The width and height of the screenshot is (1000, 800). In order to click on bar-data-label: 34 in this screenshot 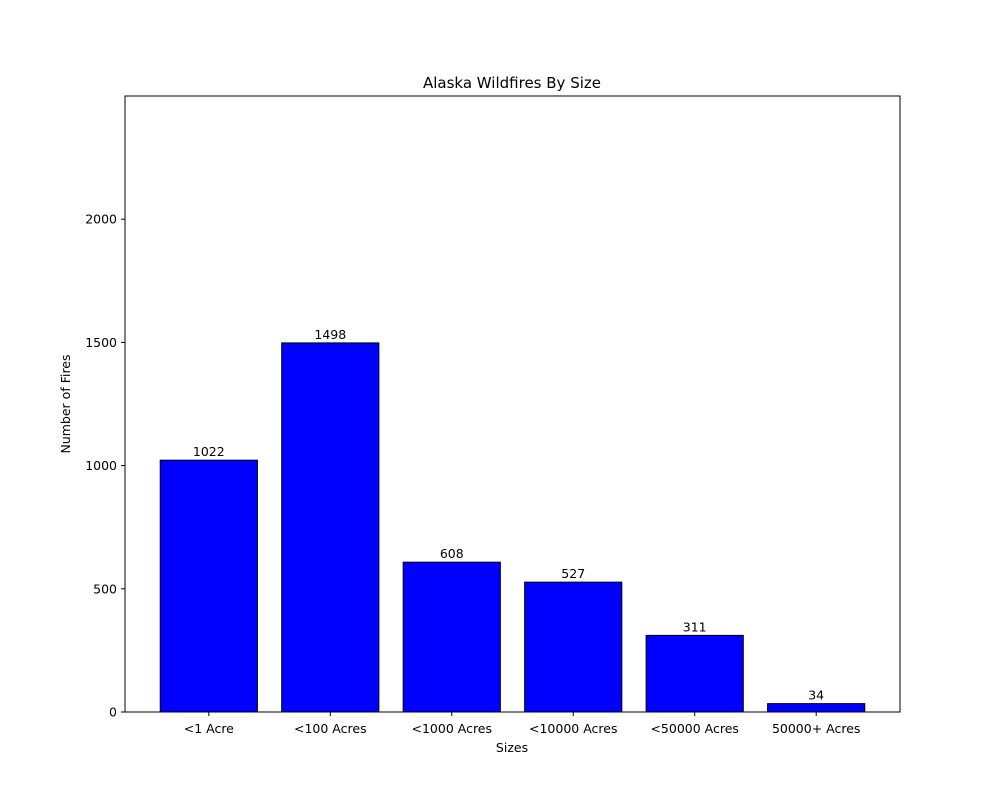, I will do `click(816, 695)`.